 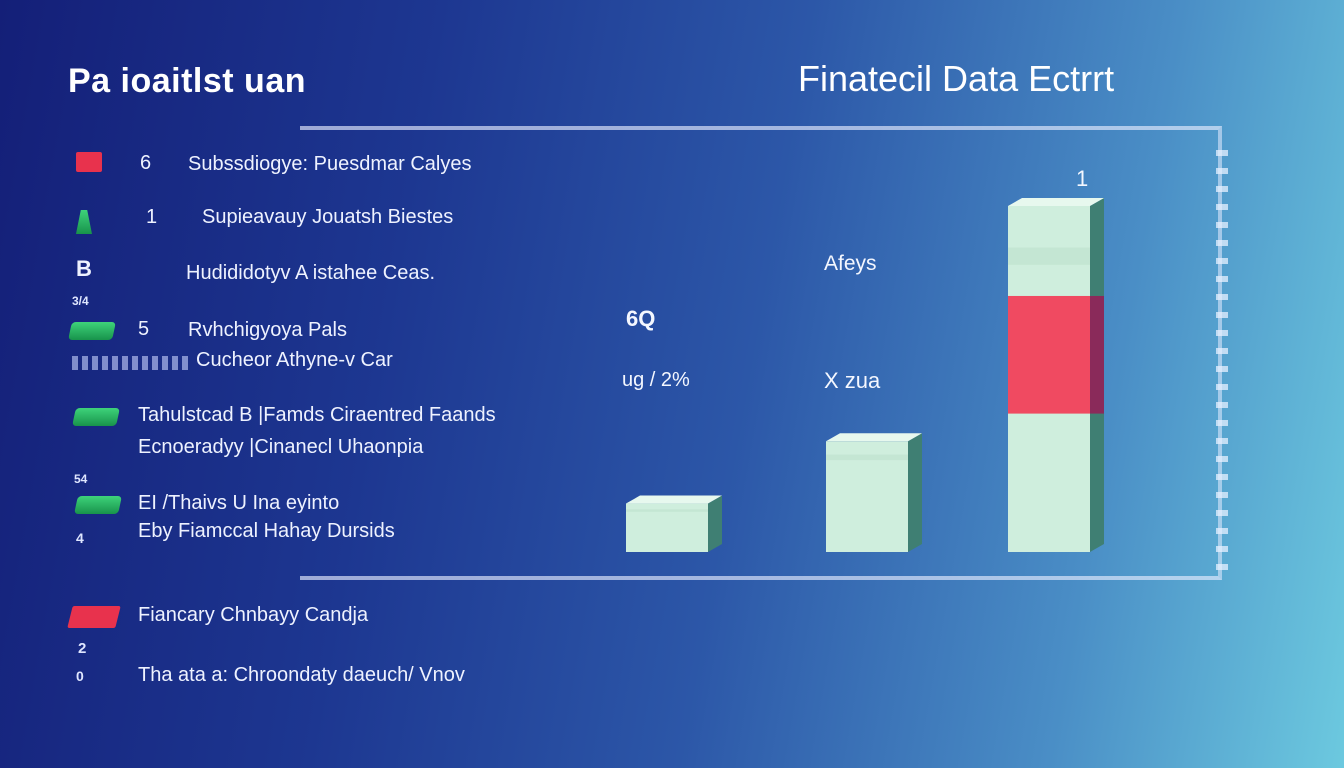 I want to click on chart-annotation: 6Q, so click(x=640, y=318).